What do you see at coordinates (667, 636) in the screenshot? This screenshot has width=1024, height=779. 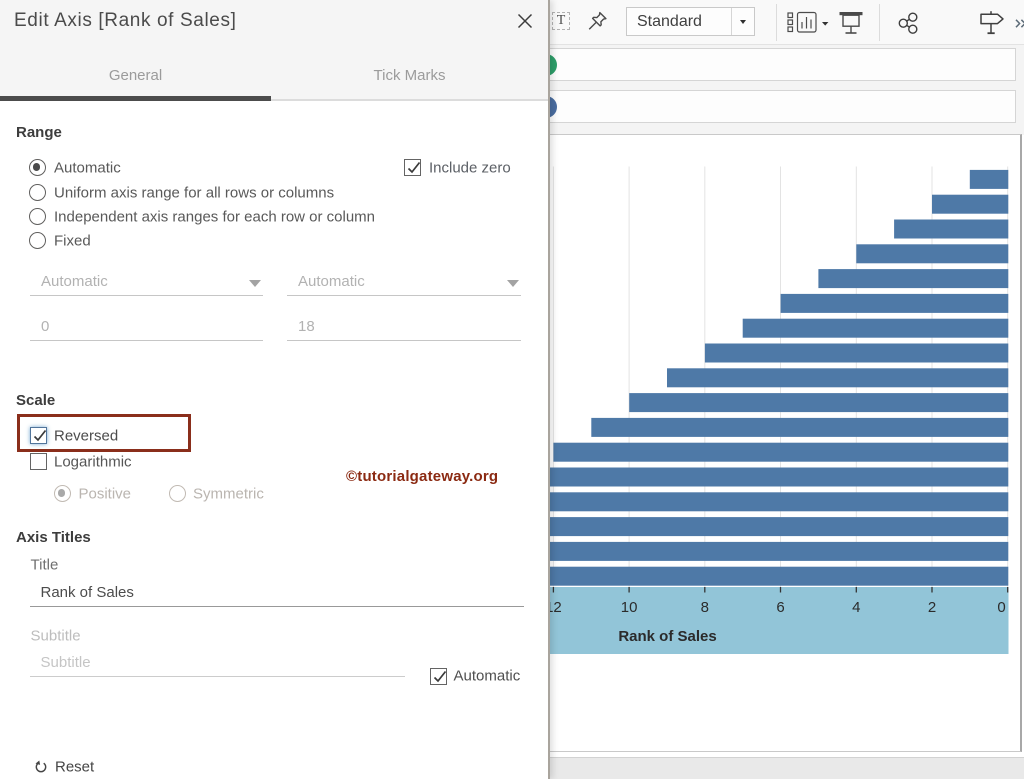 I see `svg-text: Rank of Sales` at bounding box center [667, 636].